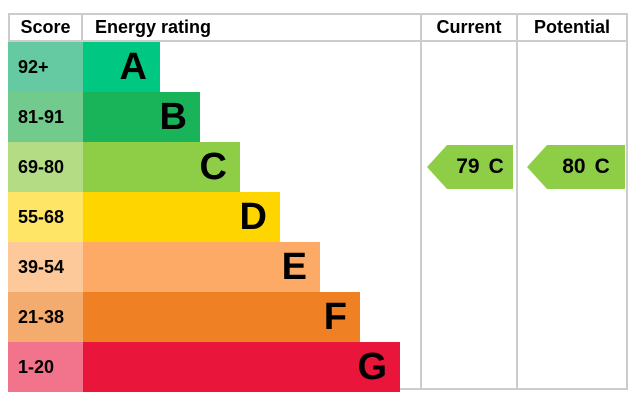  Describe the element at coordinates (572, 216) in the screenshot. I see `potential-column: 80 C` at that location.